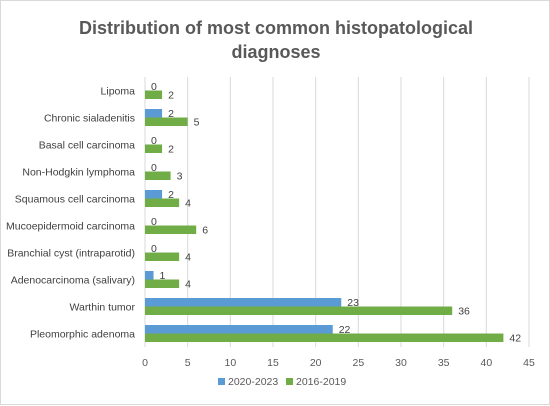 This screenshot has height=406, width=550. I want to click on legend-label: 2016-2019, so click(321, 382).